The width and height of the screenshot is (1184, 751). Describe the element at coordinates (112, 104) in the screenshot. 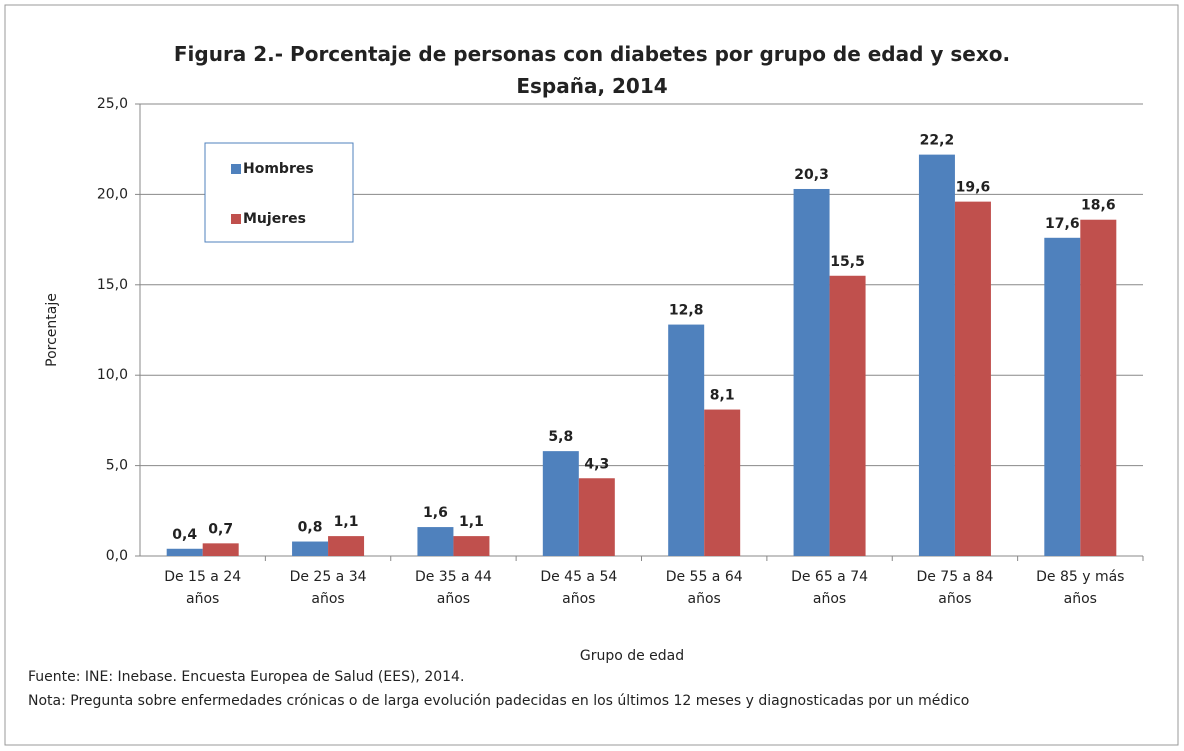

I see `y-tick-label: 25,0` at that location.